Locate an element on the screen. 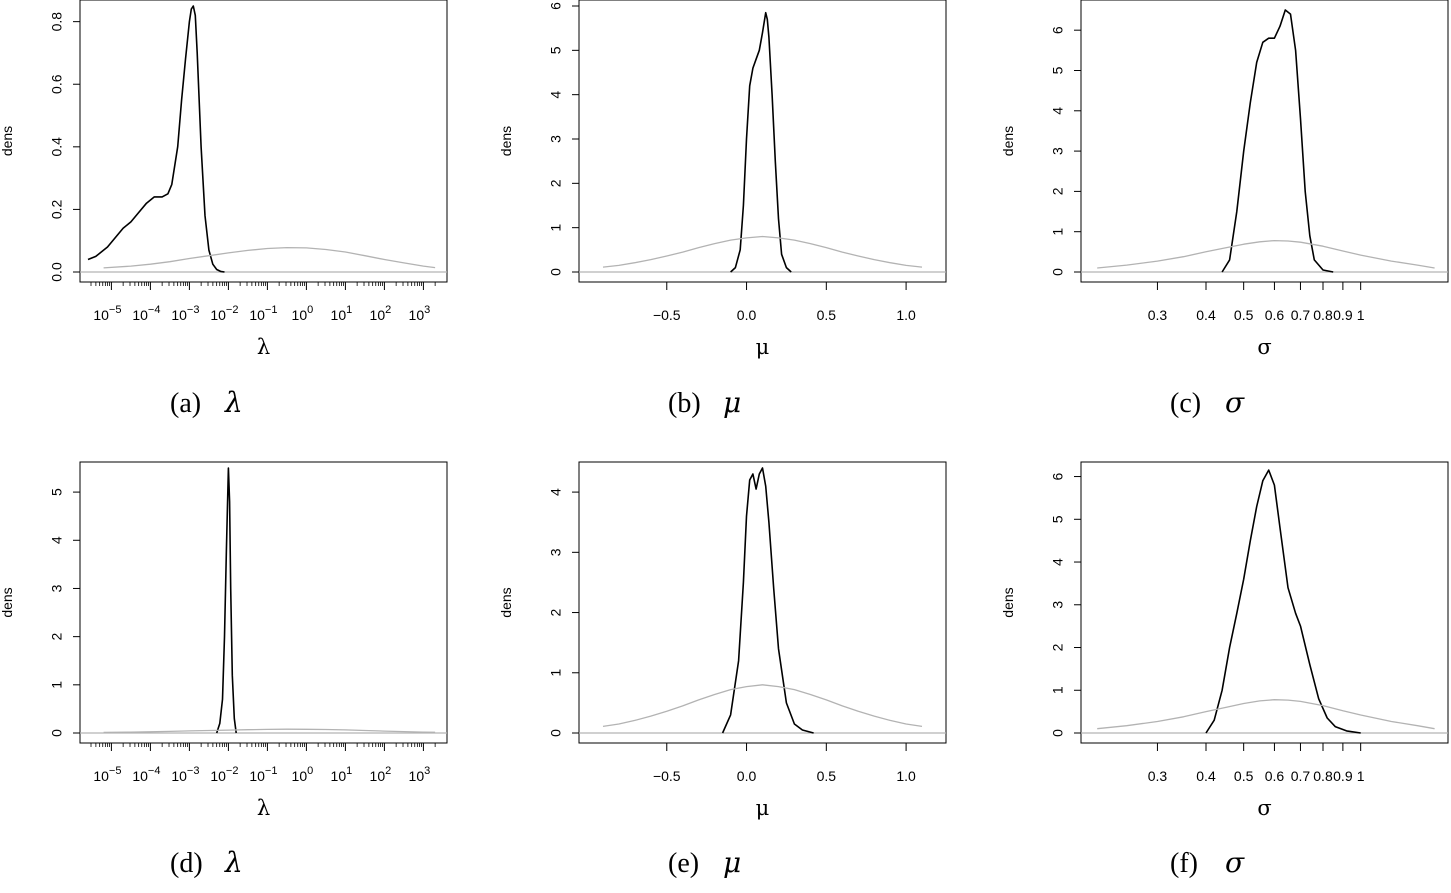 This screenshot has width=1451, height=893. panel-b: 0 1 2 3 4 5 6 dens −0.5 0.0 0.5 1.0 μ (b) μ is located at coordinates (722, 209).